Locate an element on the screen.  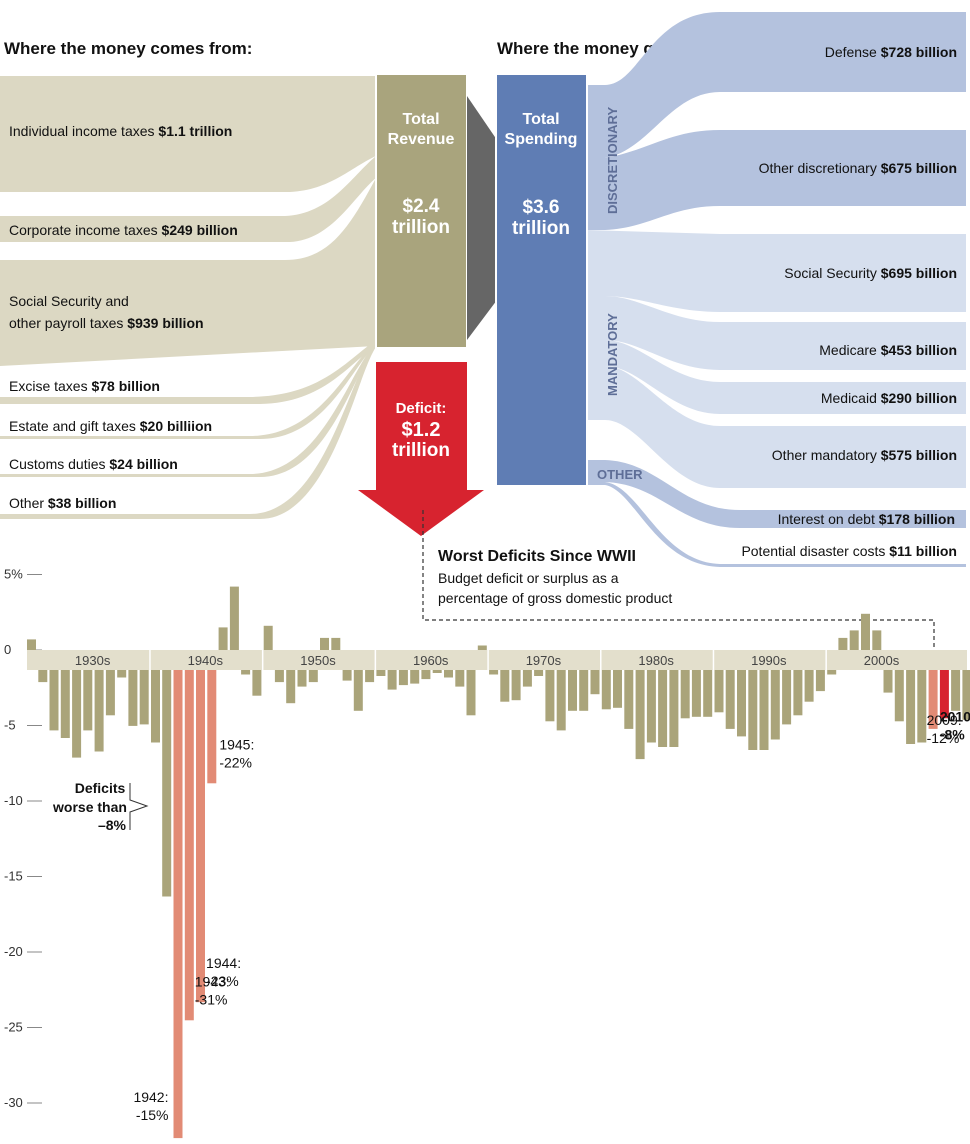
bar-2005 is located at coordinates (888, 681).